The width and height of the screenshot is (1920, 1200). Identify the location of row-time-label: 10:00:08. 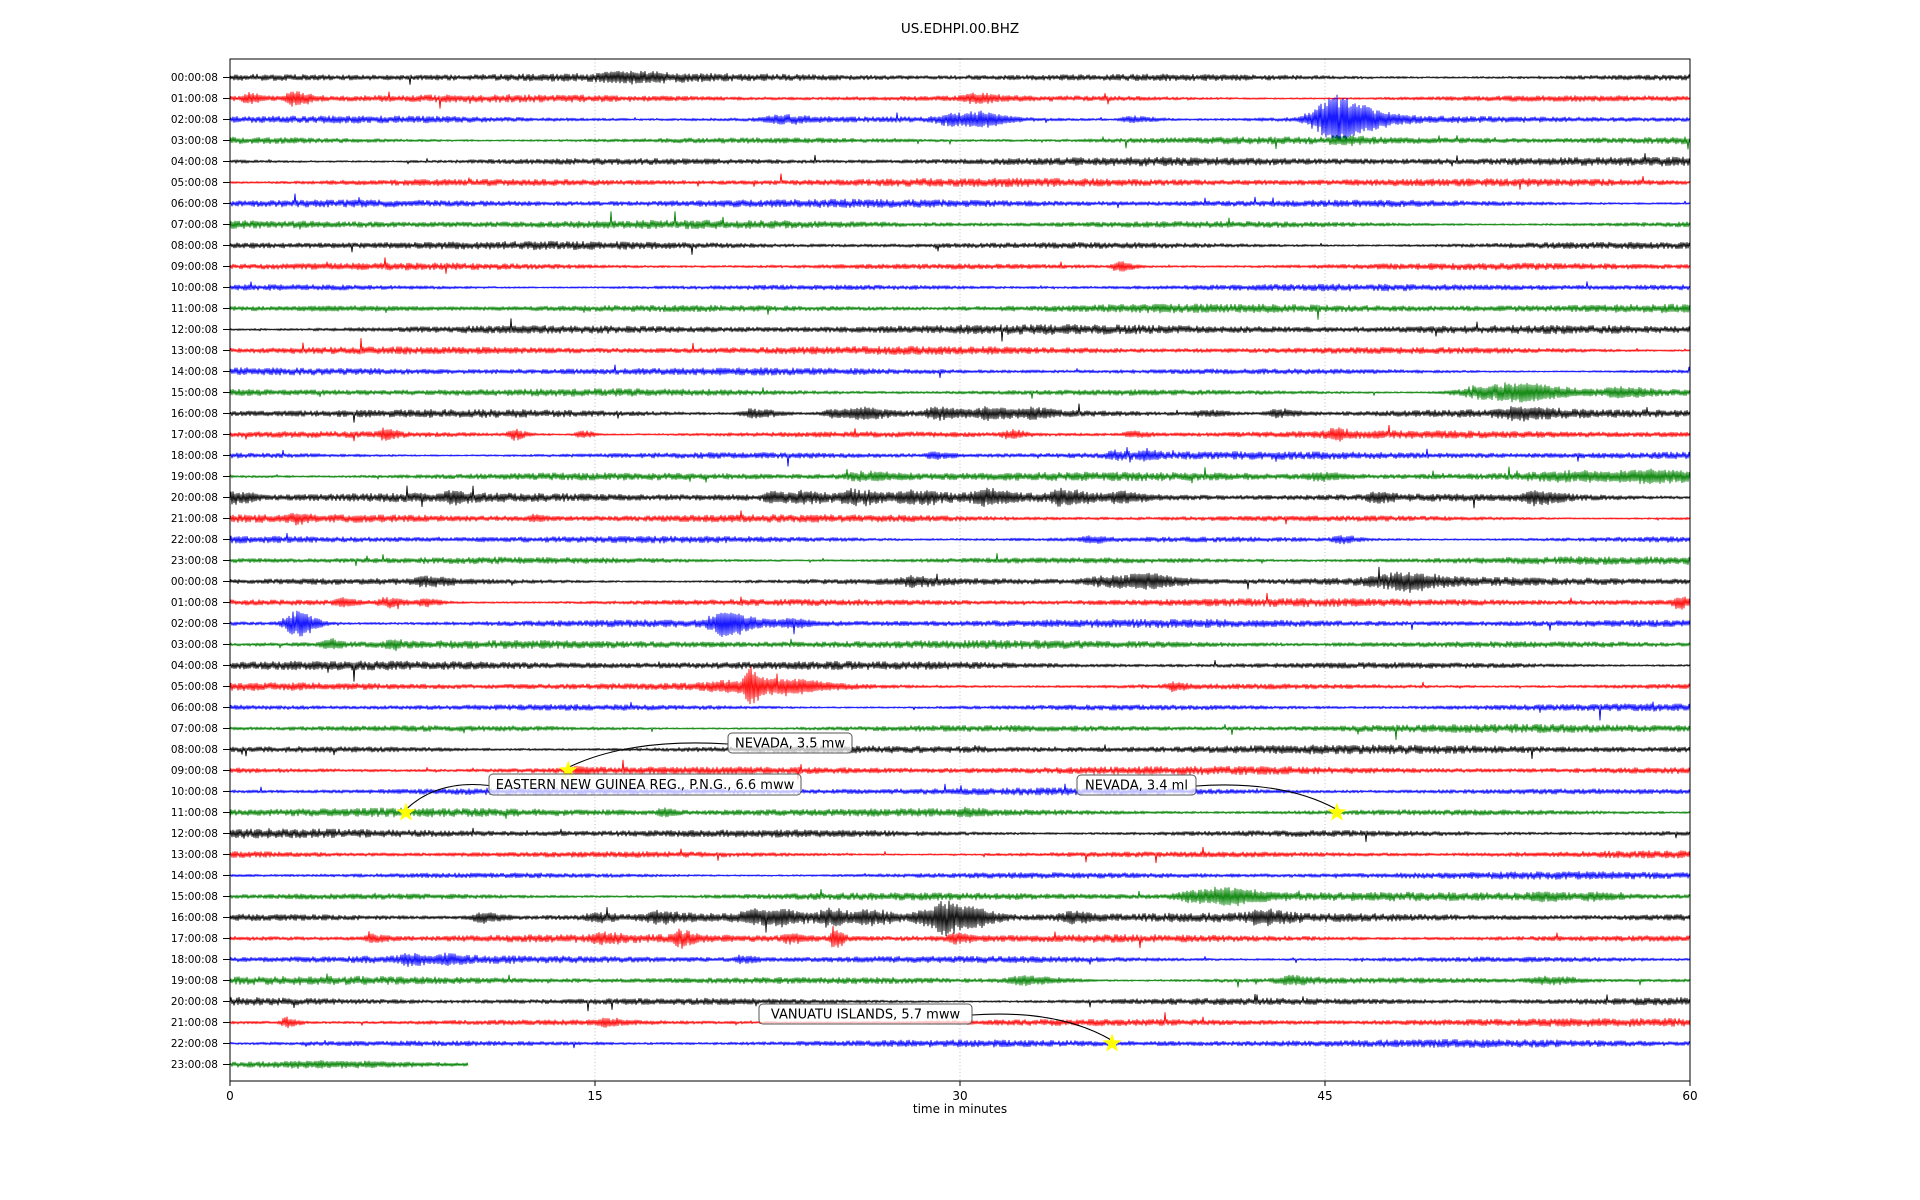
(194, 288).